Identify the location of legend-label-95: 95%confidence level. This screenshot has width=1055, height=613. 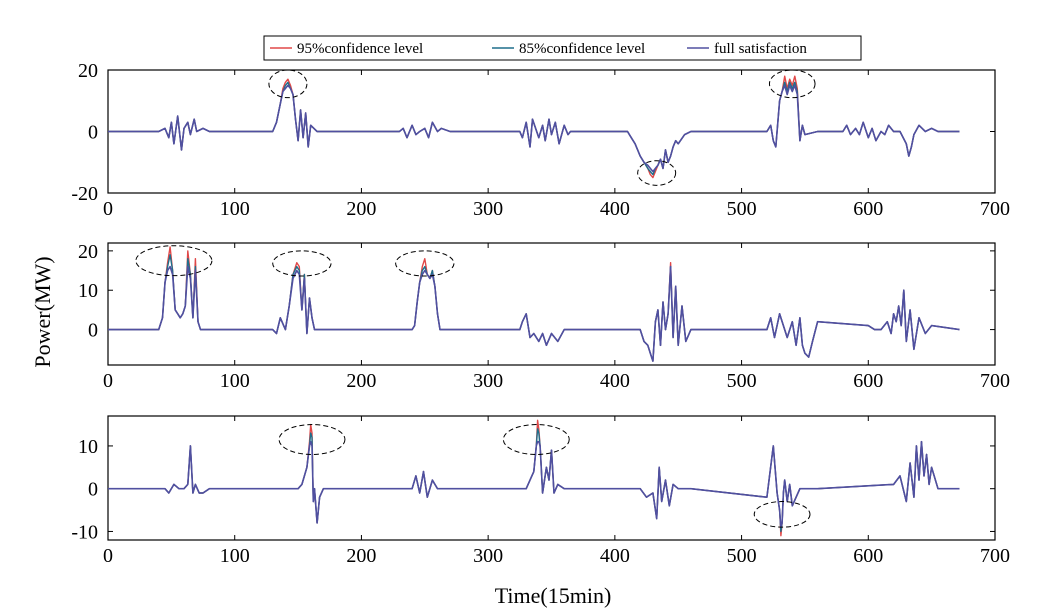
(360, 49).